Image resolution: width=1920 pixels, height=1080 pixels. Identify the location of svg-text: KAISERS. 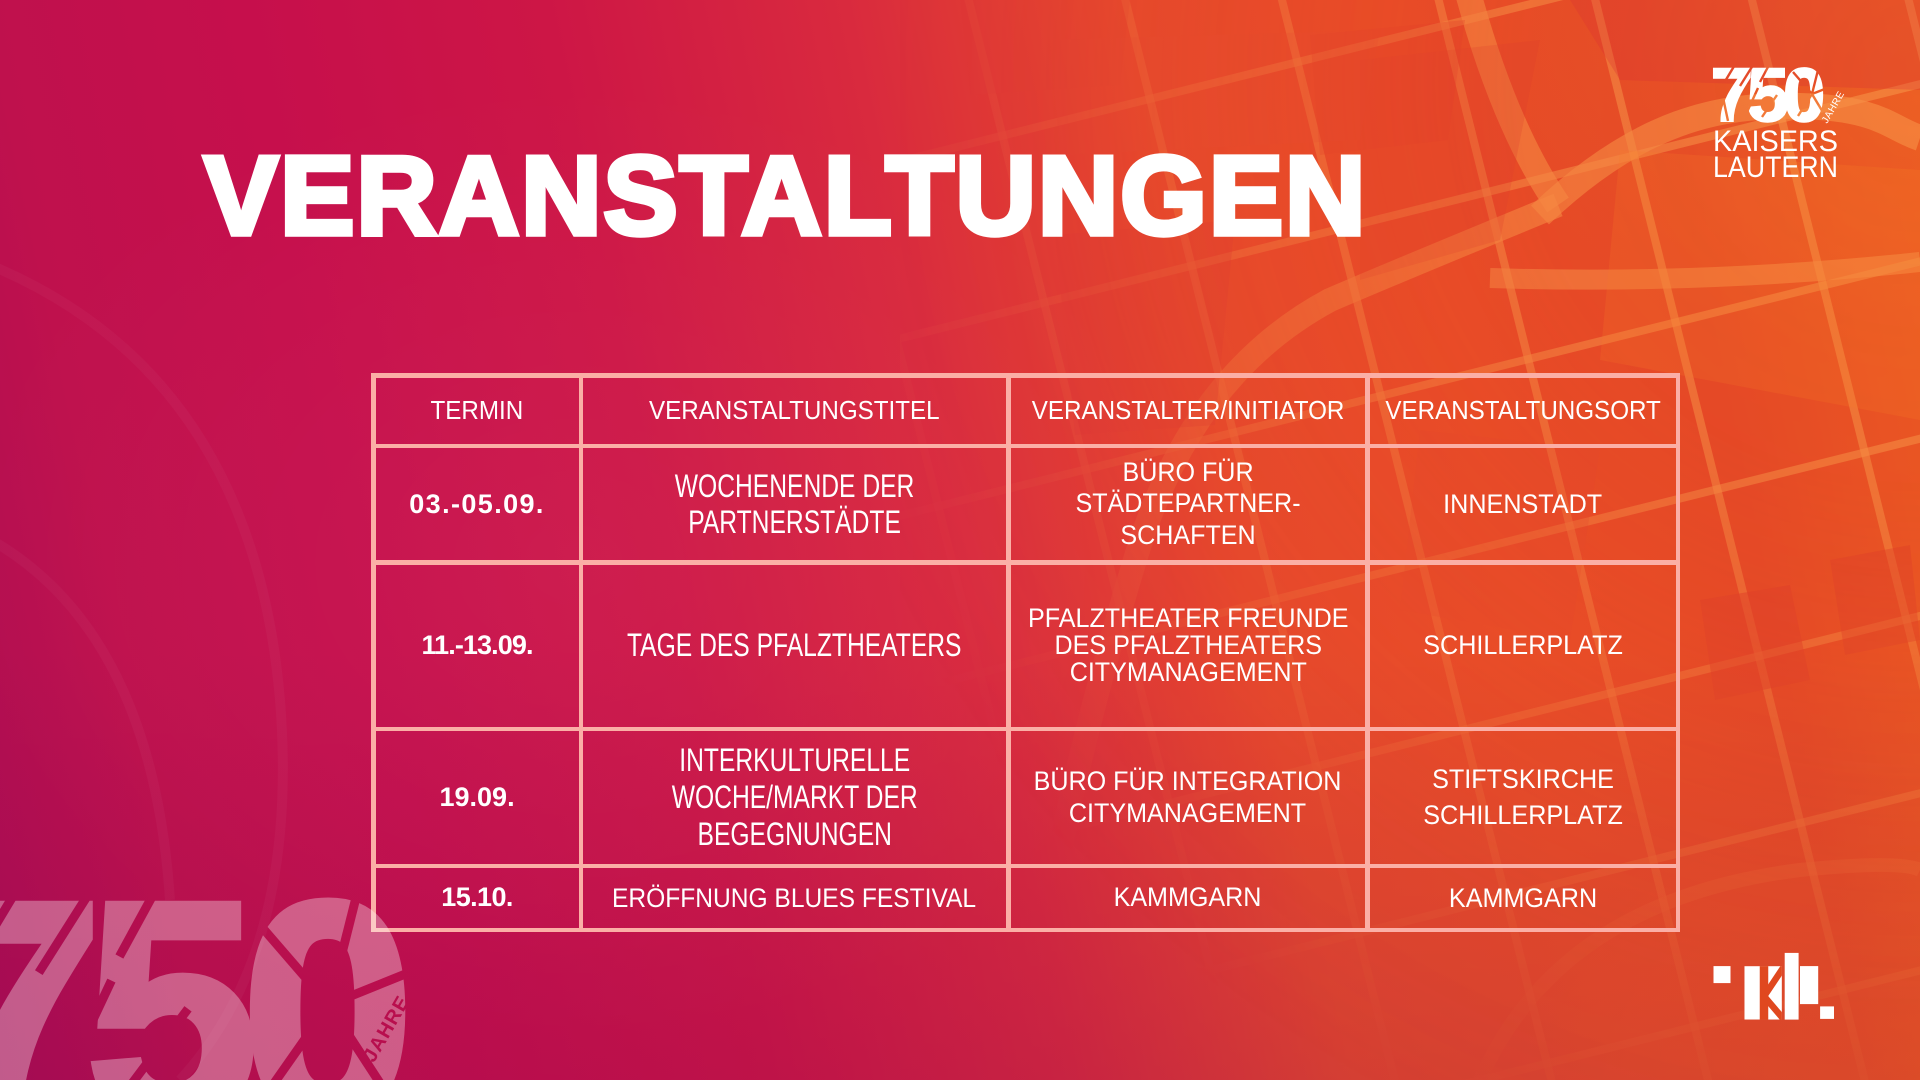
(1775, 141).